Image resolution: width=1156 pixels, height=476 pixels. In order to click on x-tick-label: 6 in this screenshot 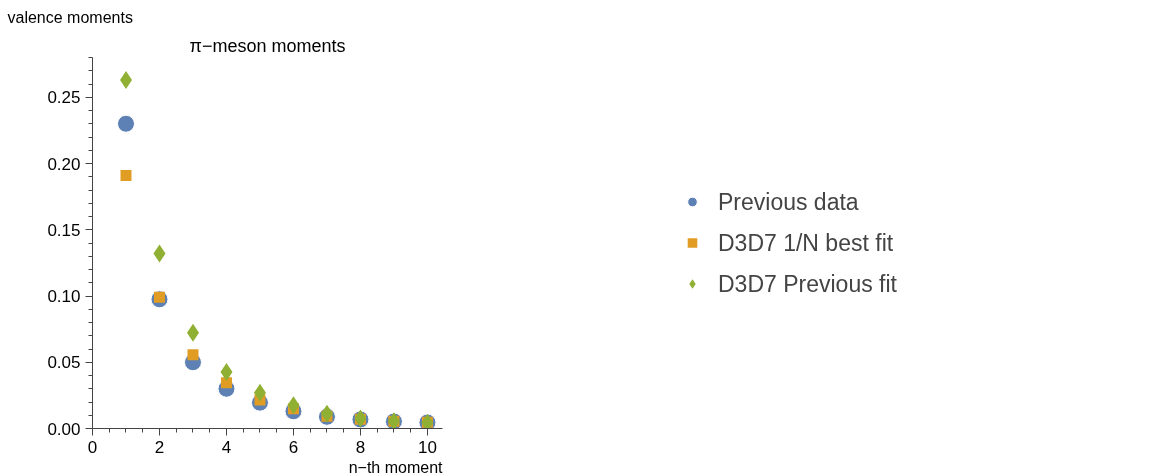, I will do `click(293, 447)`.